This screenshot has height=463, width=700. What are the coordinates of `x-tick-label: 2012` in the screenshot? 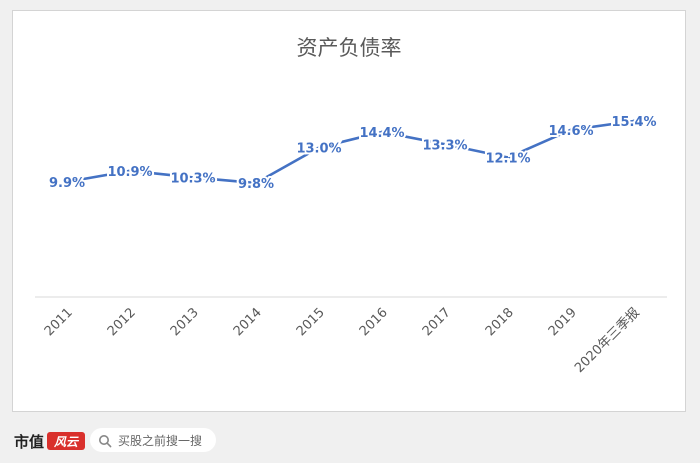 It's located at (122, 322).